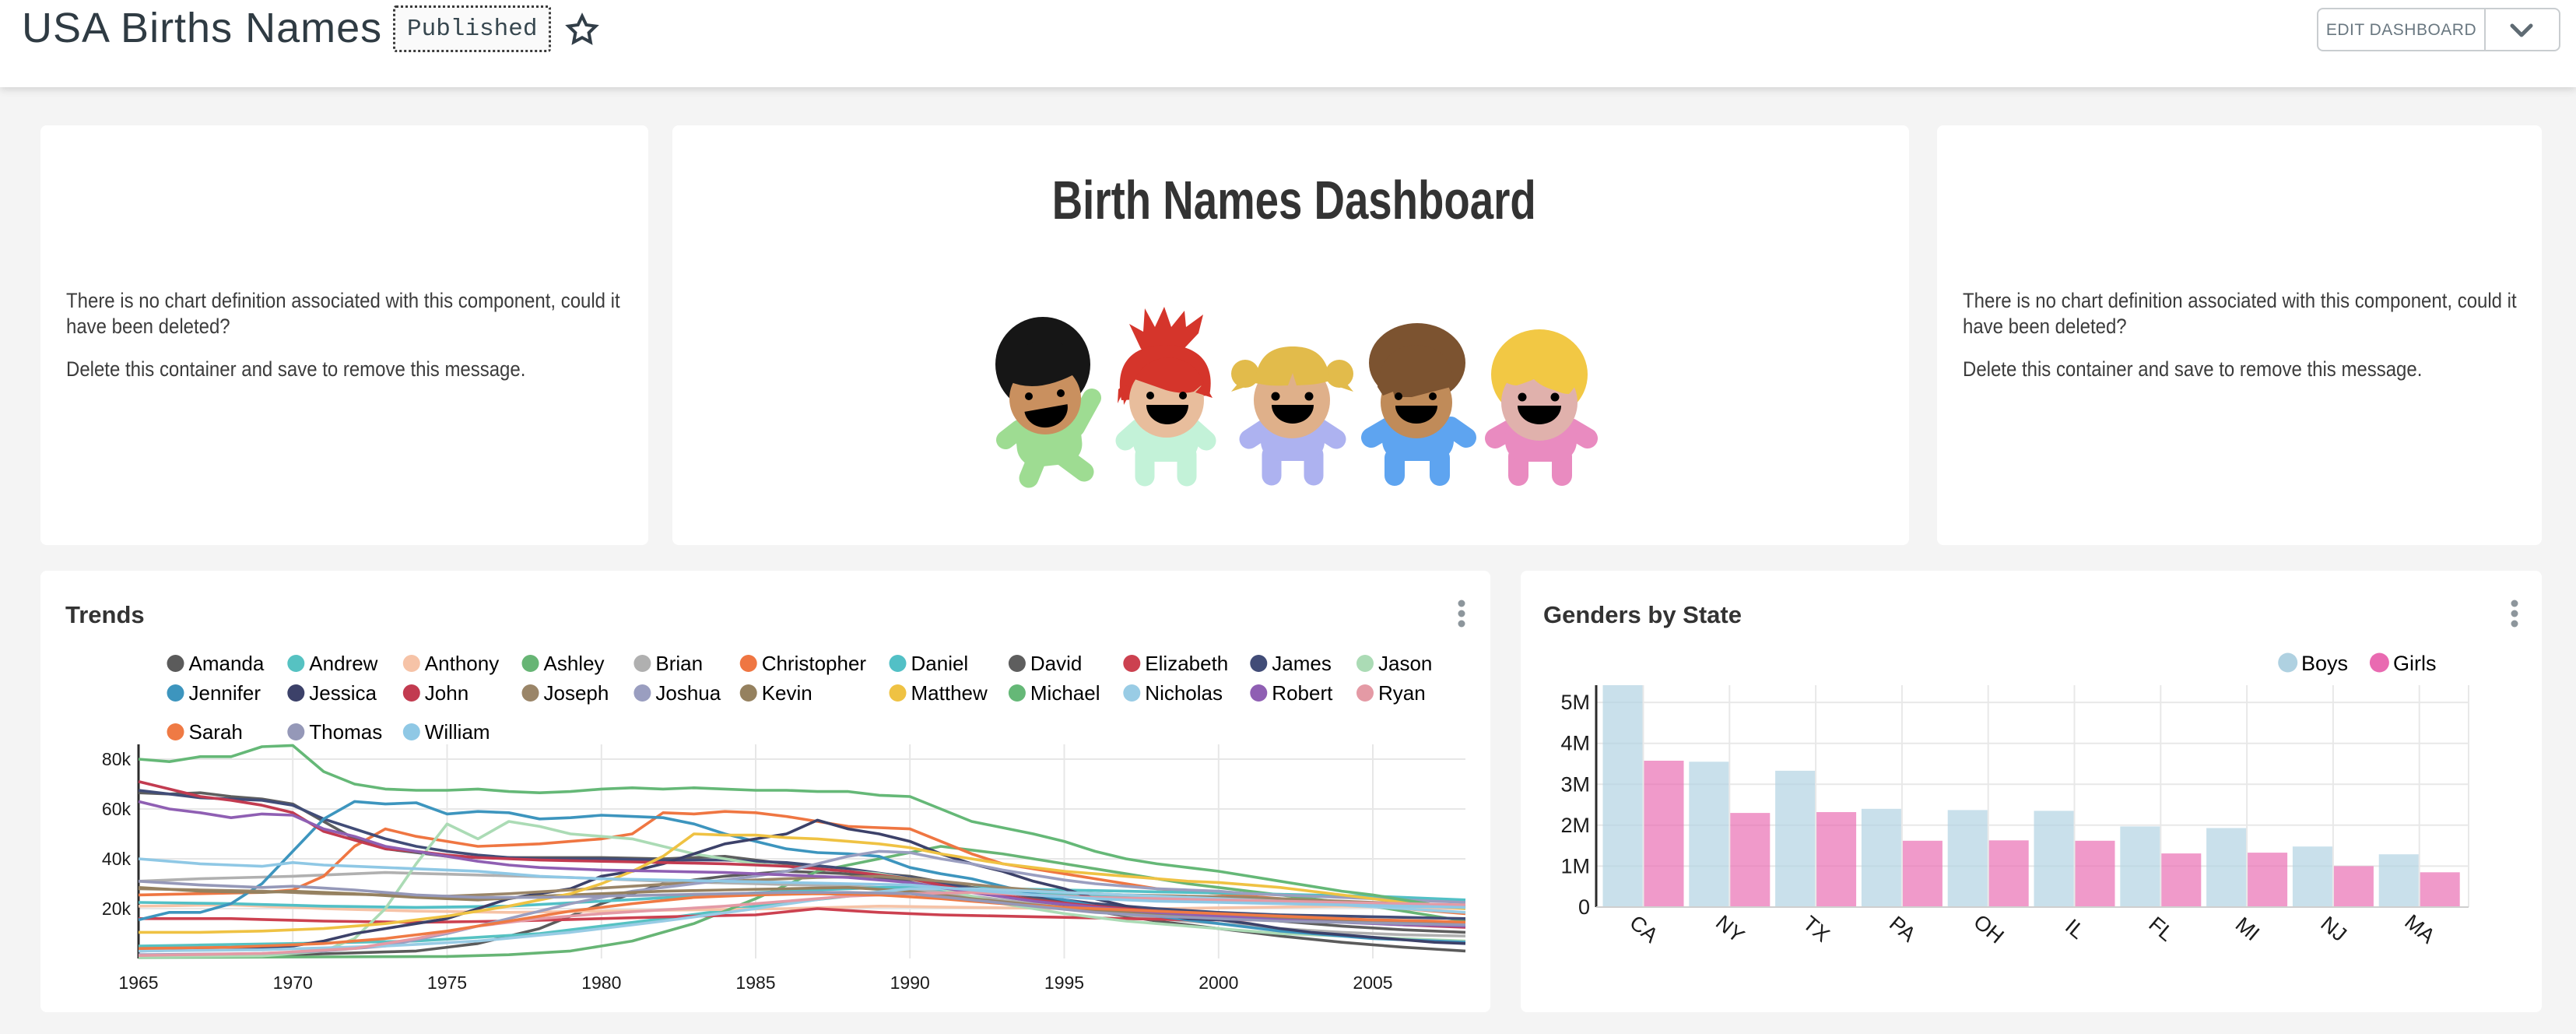 The image size is (2576, 1034). I want to click on svg-text: James, so click(1302, 663).